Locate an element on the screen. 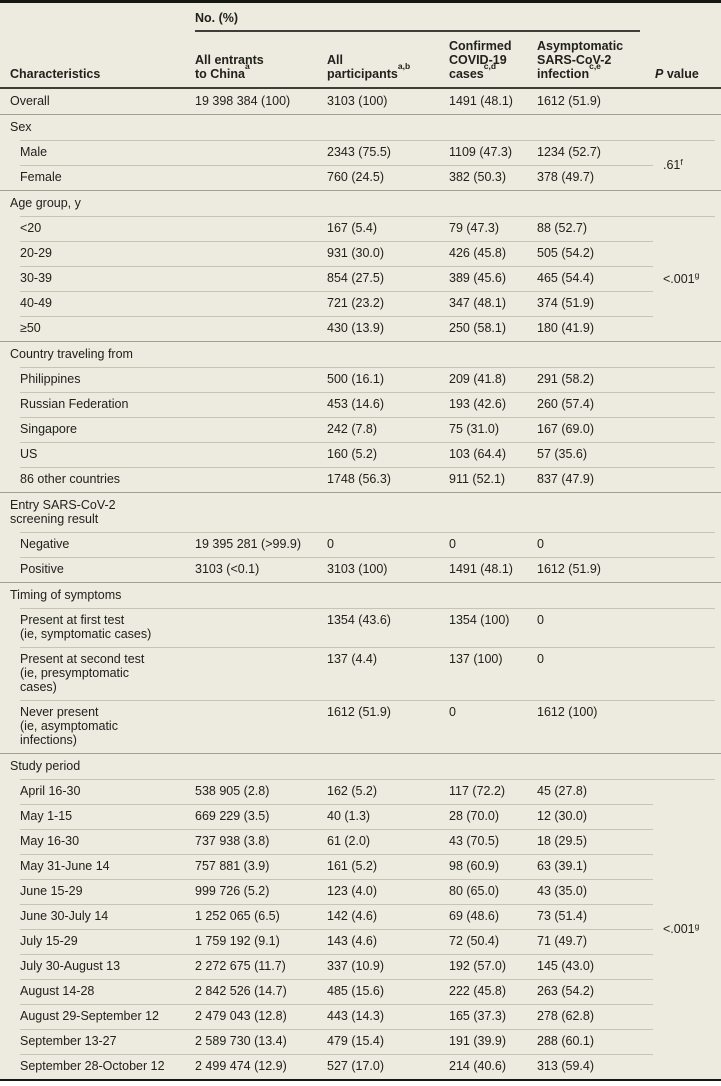 This screenshot has width=721, height=1086. footnote-marker: a is located at coordinates (247, 66).